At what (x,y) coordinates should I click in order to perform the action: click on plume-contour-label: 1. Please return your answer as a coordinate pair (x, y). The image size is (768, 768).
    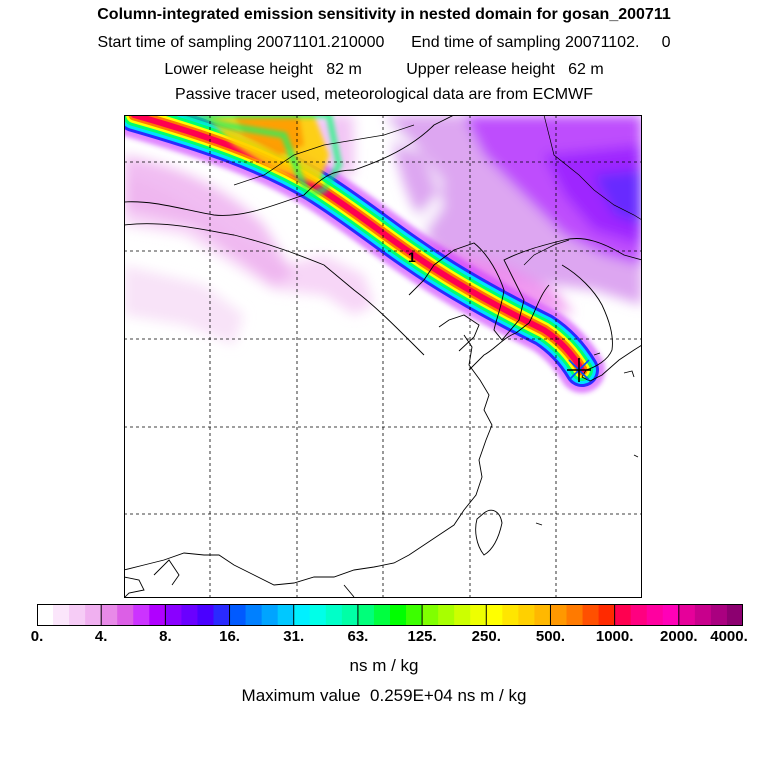
    Looking at the image, I should click on (412, 257).